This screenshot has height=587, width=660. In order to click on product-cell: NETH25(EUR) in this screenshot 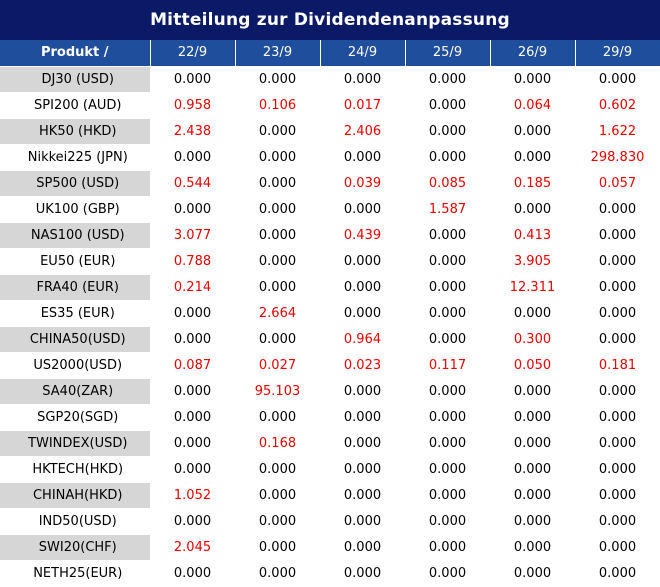, I will do `click(75, 573)`.